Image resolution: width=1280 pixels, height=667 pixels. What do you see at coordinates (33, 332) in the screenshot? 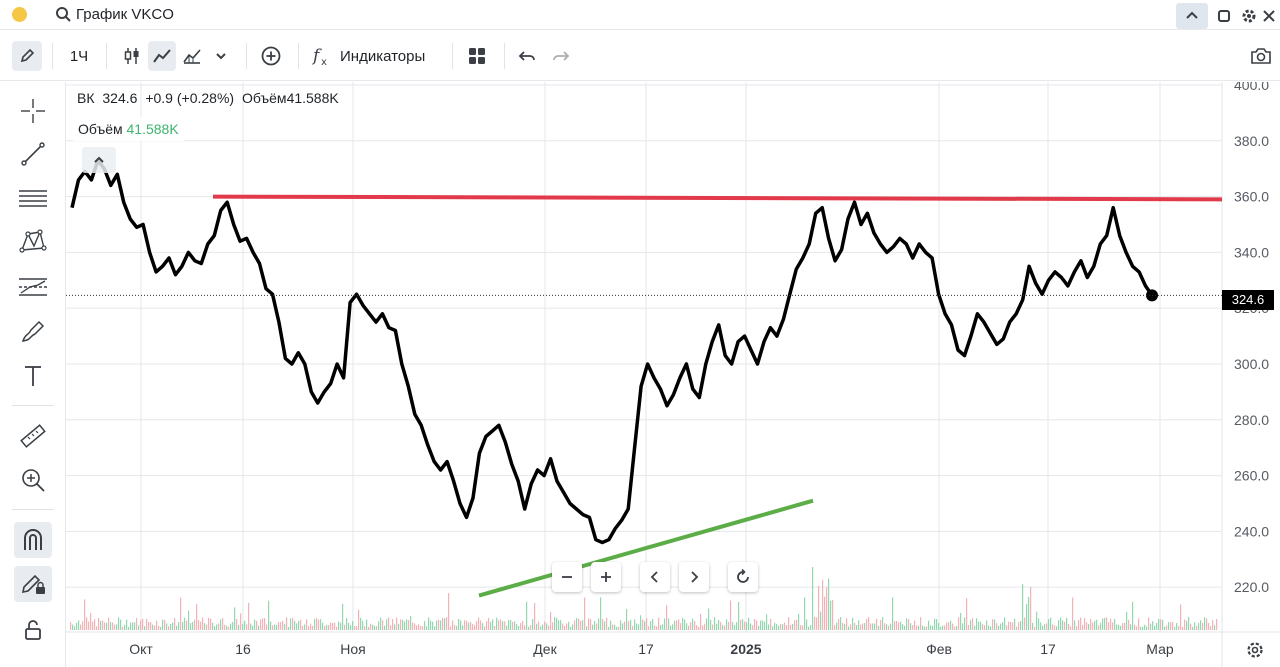
I see `brush-tool` at bounding box center [33, 332].